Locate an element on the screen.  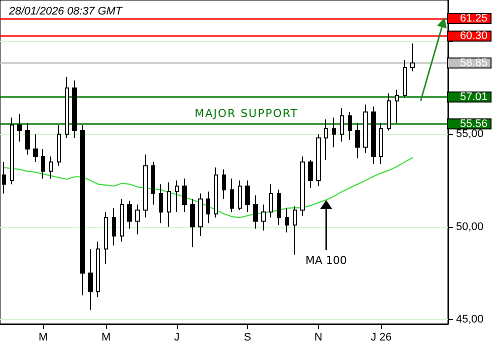
line-series is located at coordinates (208, 187).